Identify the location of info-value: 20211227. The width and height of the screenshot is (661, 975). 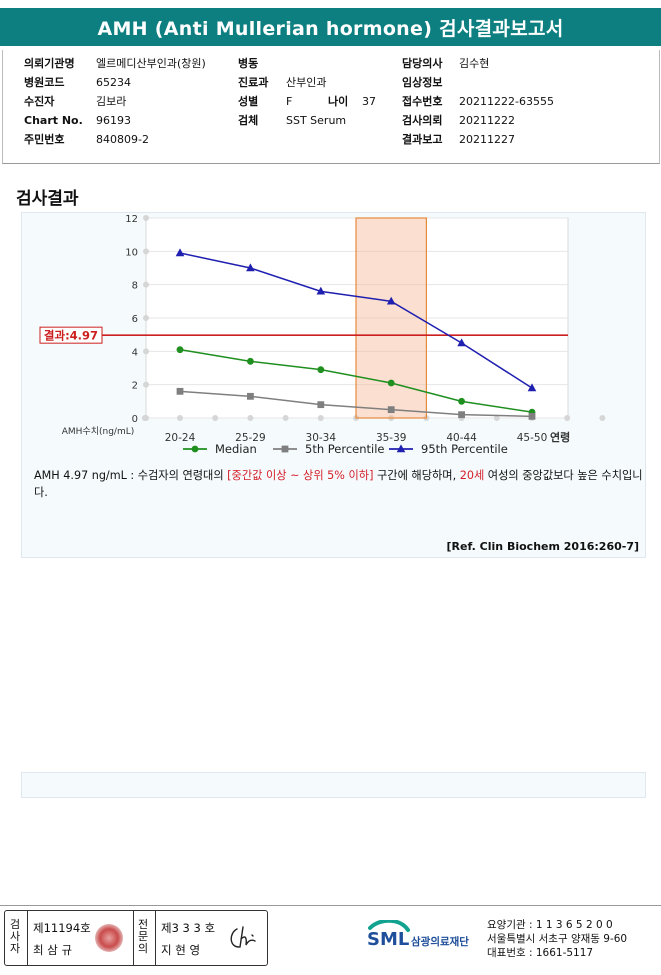
(487, 139).